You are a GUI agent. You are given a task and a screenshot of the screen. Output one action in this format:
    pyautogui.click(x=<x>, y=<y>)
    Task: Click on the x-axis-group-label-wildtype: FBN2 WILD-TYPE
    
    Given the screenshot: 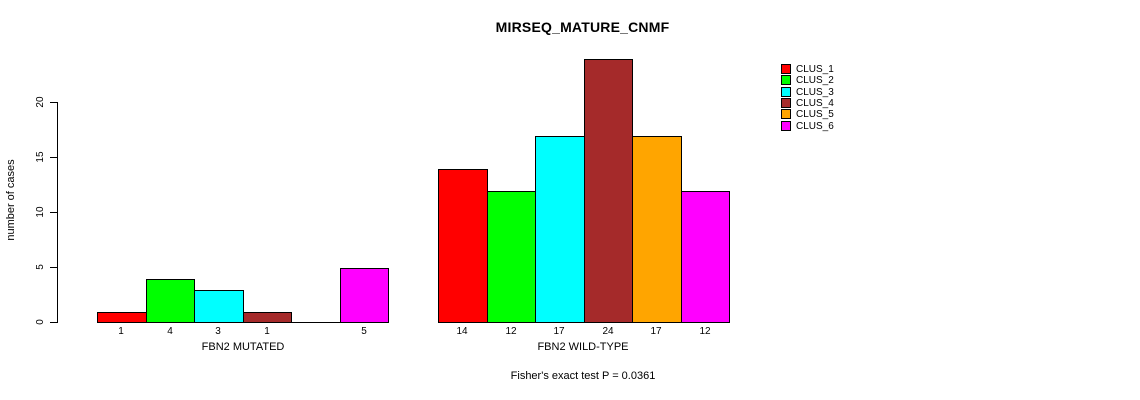 What is the action you would take?
    pyautogui.click(x=583, y=347)
    